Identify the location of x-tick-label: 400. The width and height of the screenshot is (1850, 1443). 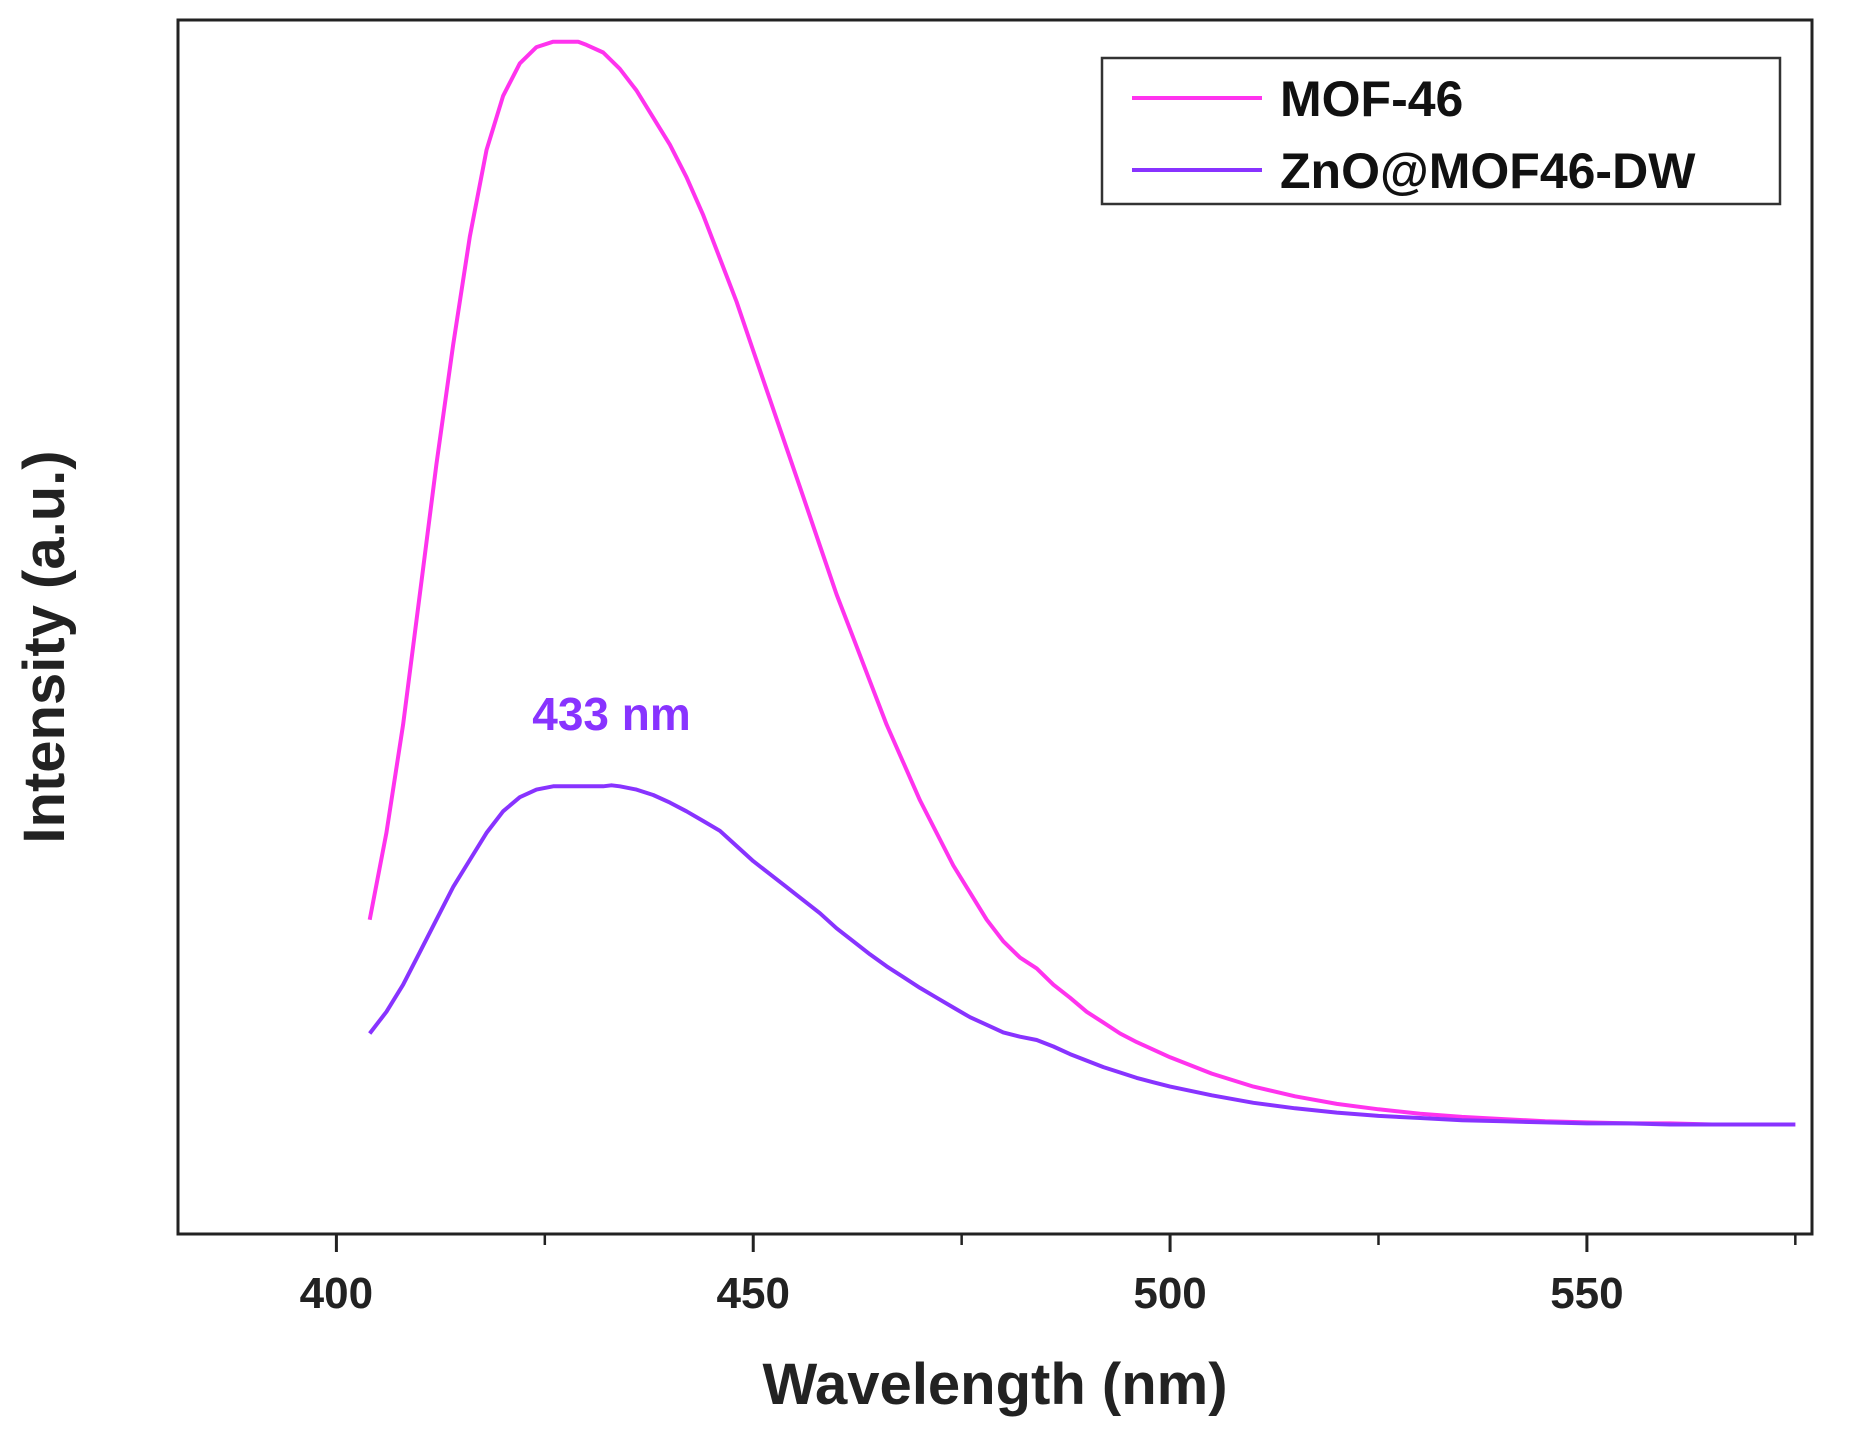
(336, 1293).